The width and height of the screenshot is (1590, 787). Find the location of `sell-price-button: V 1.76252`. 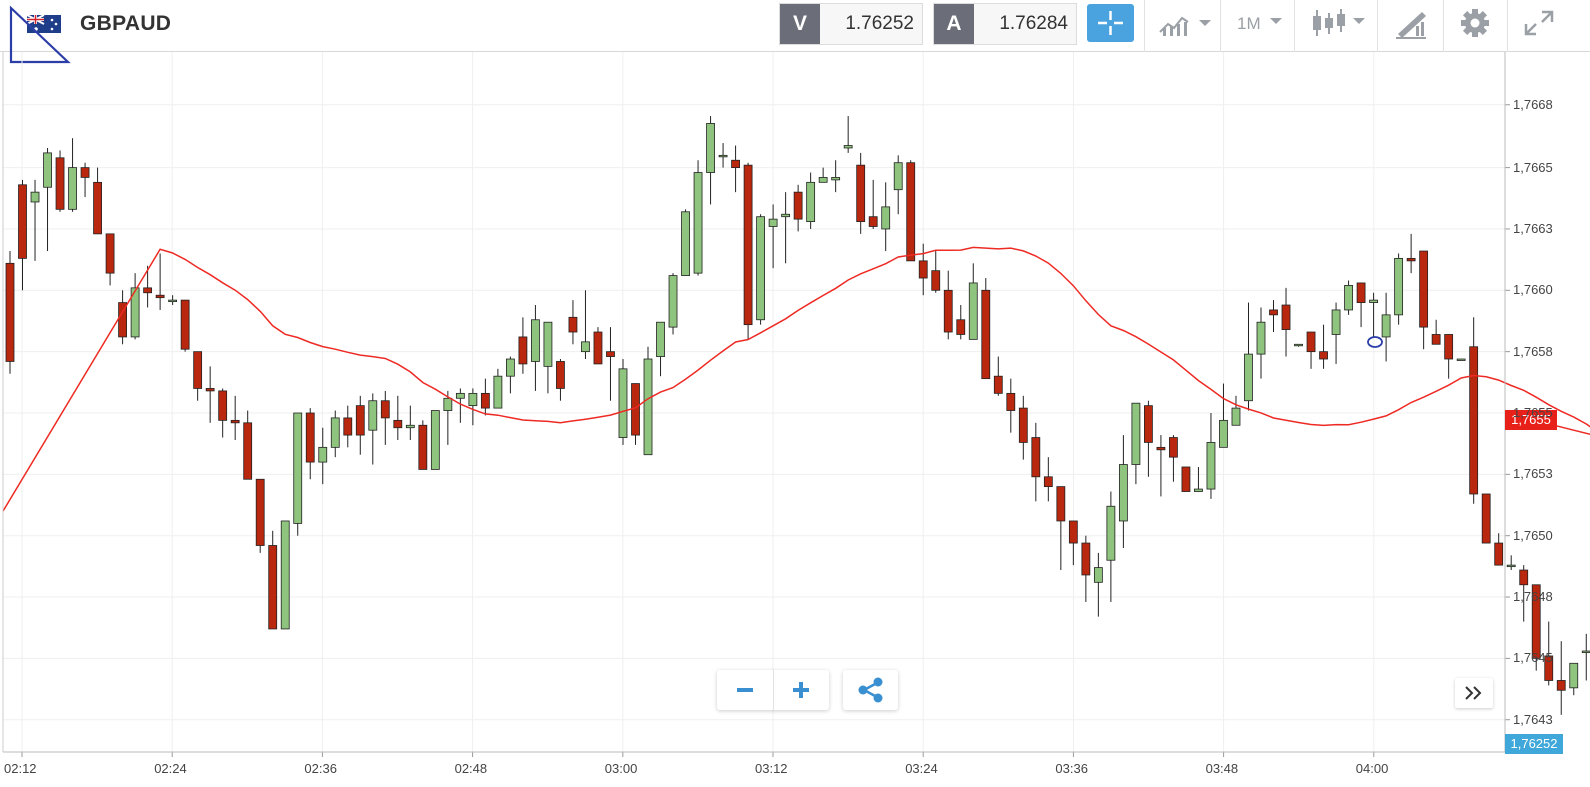

sell-price-button: V 1.76252 is located at coordinates (851, 24).